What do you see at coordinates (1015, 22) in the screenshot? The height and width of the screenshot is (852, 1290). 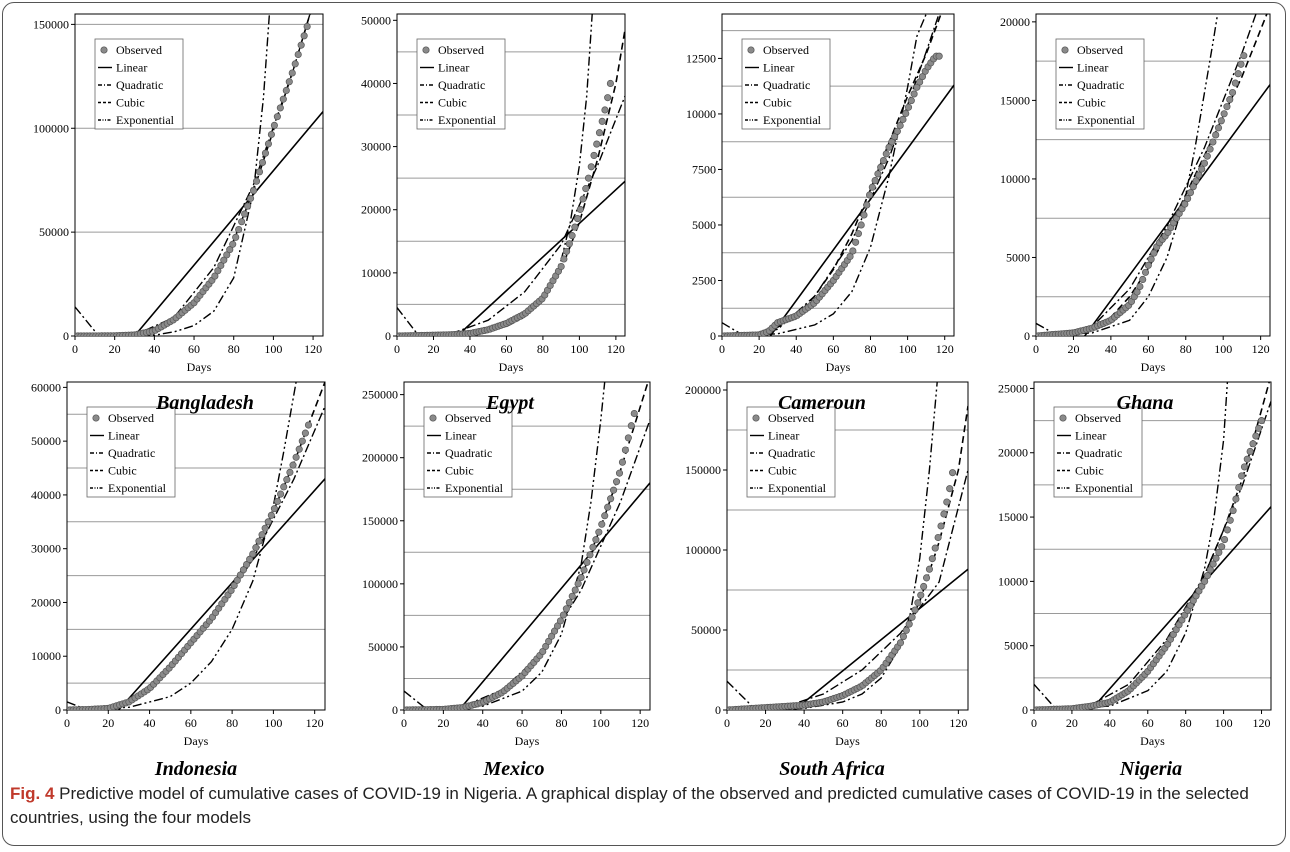 I see `y-tick-label: 20000` at bounding box center [1015, 22].